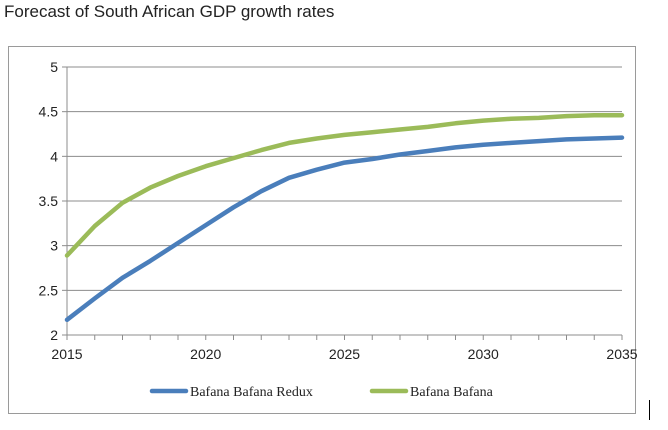  What do you see at coordinates (621, 354) in the screenshot?
I see `x-tick-label: 2035` at bounding box center [621, 354].